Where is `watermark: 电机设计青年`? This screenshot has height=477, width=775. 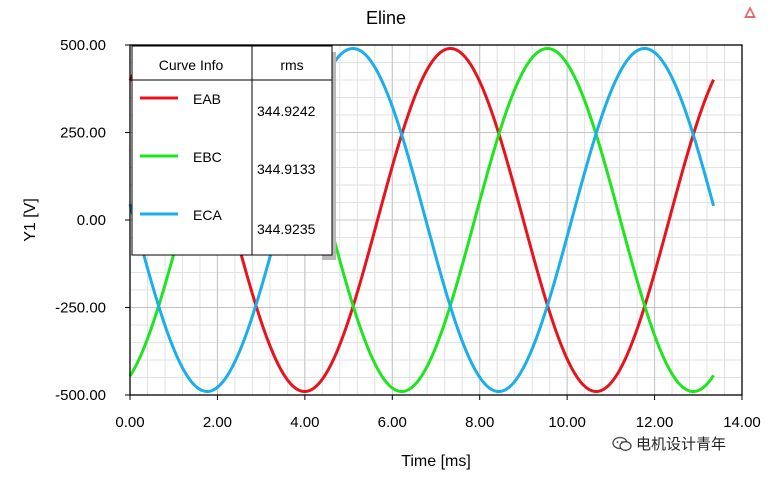
watermark: 电机设计青年 is located at coordinates (669, 443).